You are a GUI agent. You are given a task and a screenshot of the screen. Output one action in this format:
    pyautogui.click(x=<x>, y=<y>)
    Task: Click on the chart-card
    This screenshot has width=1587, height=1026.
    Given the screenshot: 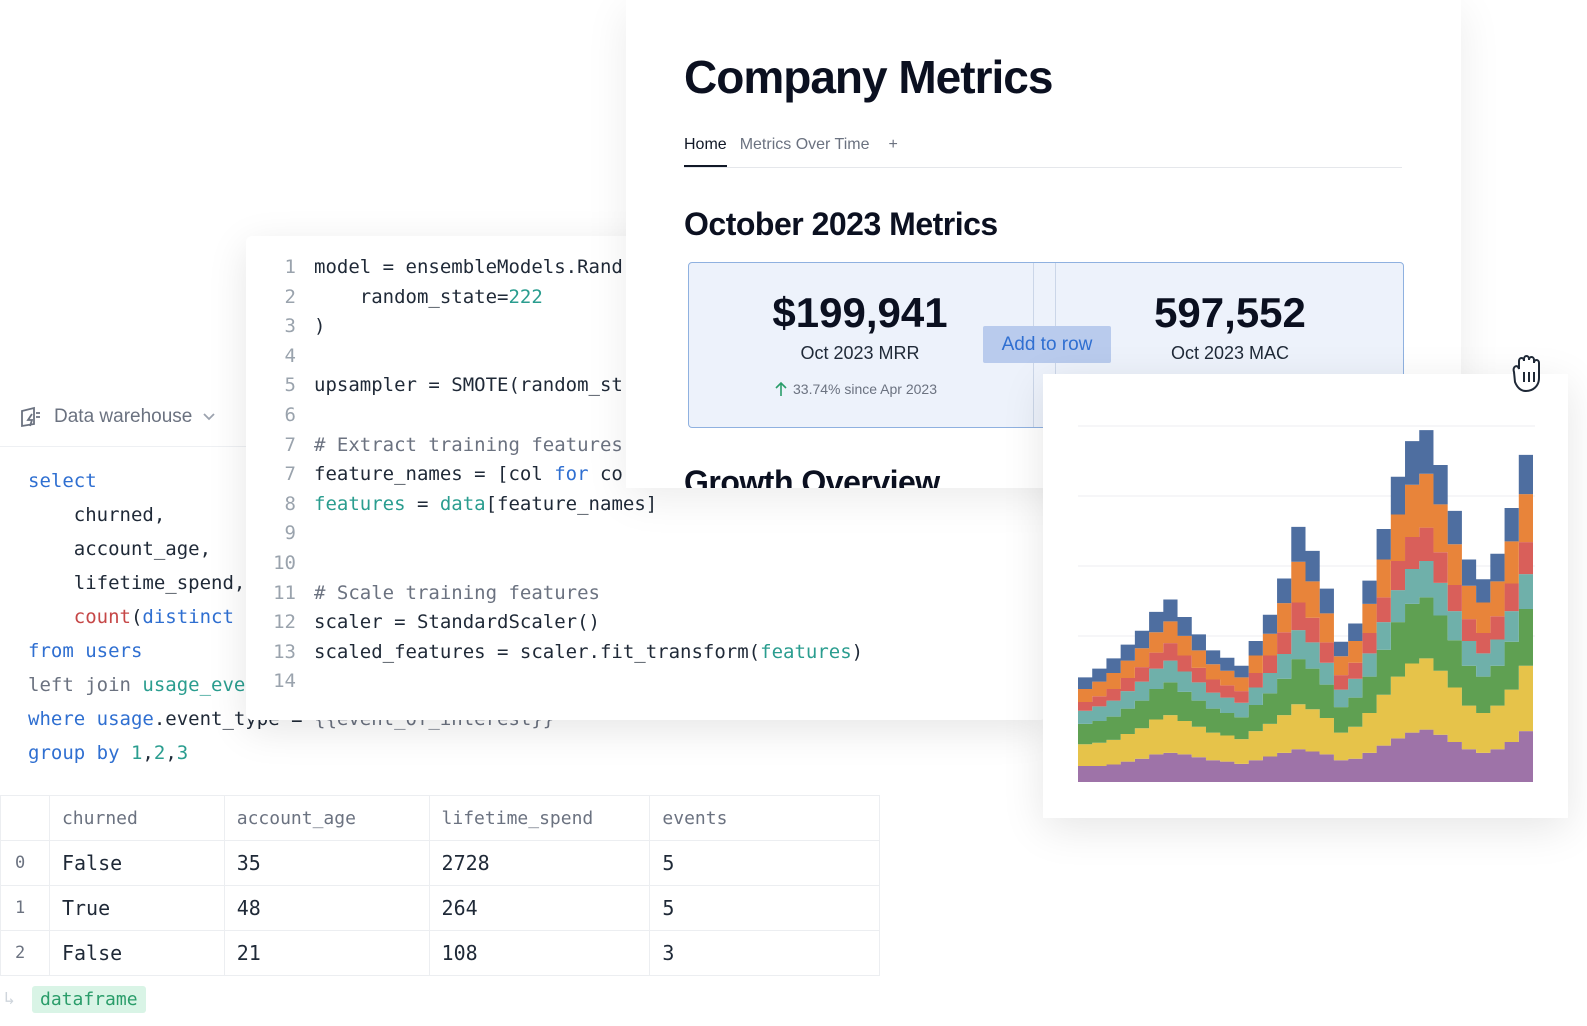 What is the action you would take?
    pyautogui.click(x=1305, y=596)
    